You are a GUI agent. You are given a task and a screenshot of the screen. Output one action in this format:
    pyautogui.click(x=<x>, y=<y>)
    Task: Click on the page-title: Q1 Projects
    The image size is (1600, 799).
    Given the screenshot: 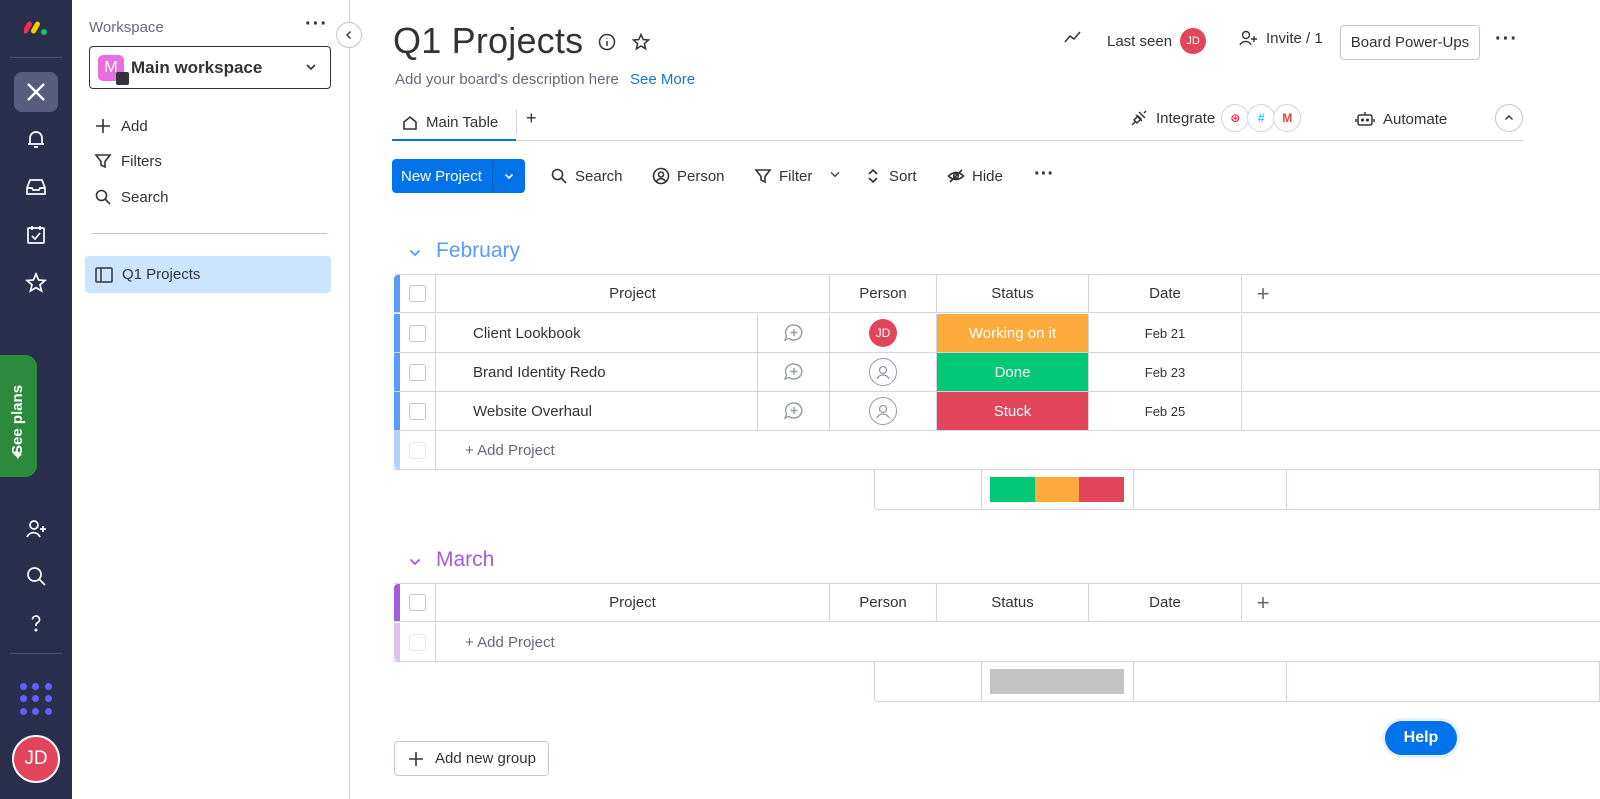 What is the action you would take?
    pyautogui.click(x=488, y=40)
    